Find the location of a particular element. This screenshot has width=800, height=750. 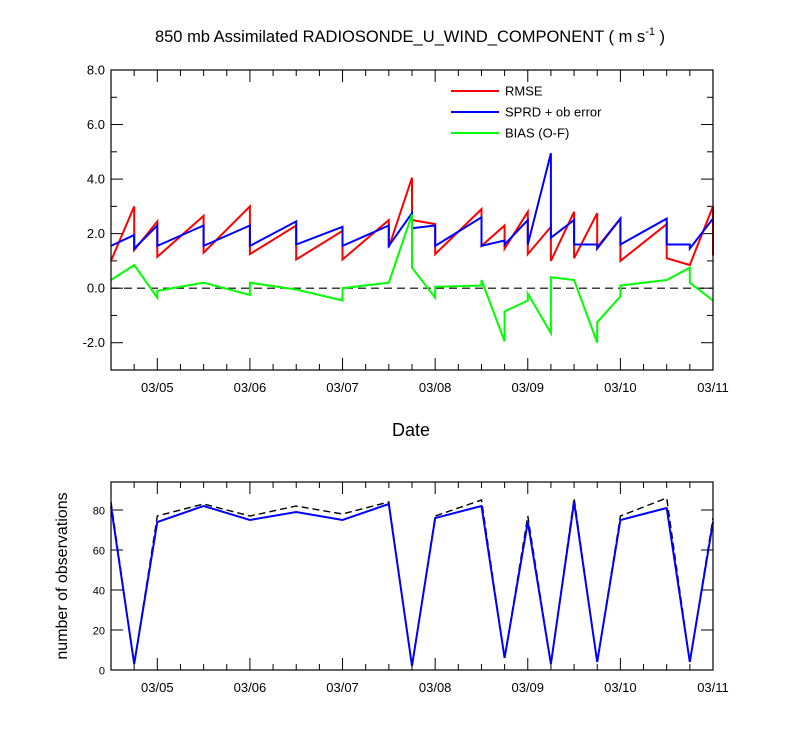

top-y-tick-label: 8.0 is located at coordinates (96, 70).